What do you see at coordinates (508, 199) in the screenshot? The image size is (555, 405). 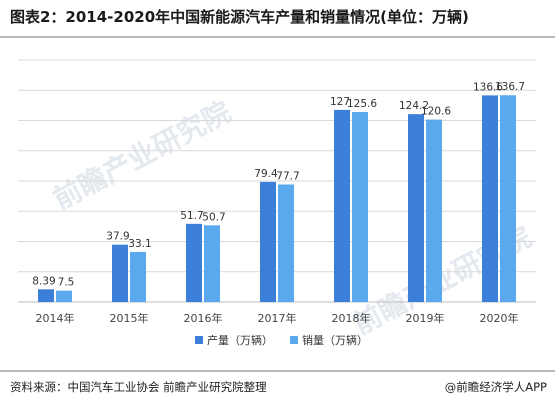 I see `sales-bar-2020年` at bounding box center [508, 199].